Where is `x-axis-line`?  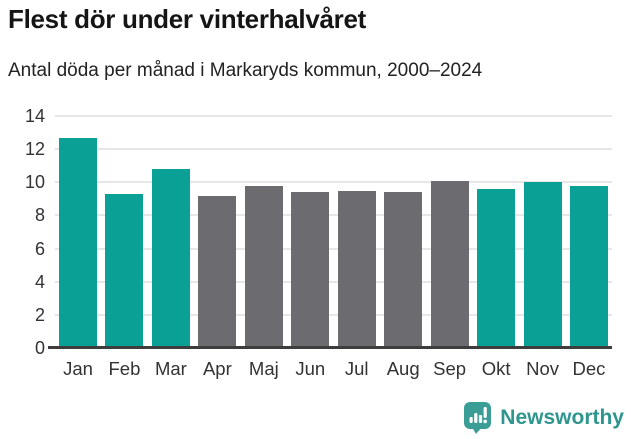 x-axis-line is located at coordinates (330, 347).